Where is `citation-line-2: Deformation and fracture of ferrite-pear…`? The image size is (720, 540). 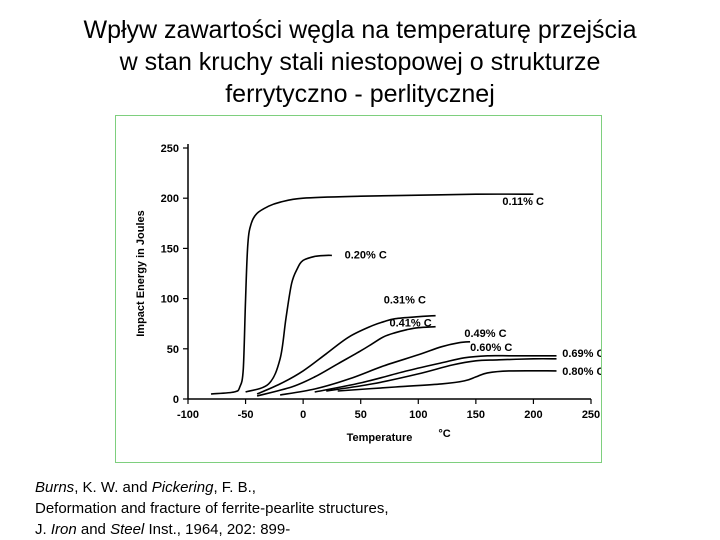 citation-line-2: Deformation and fracture of ferrite-pear… is located at coordinates (212, 508).